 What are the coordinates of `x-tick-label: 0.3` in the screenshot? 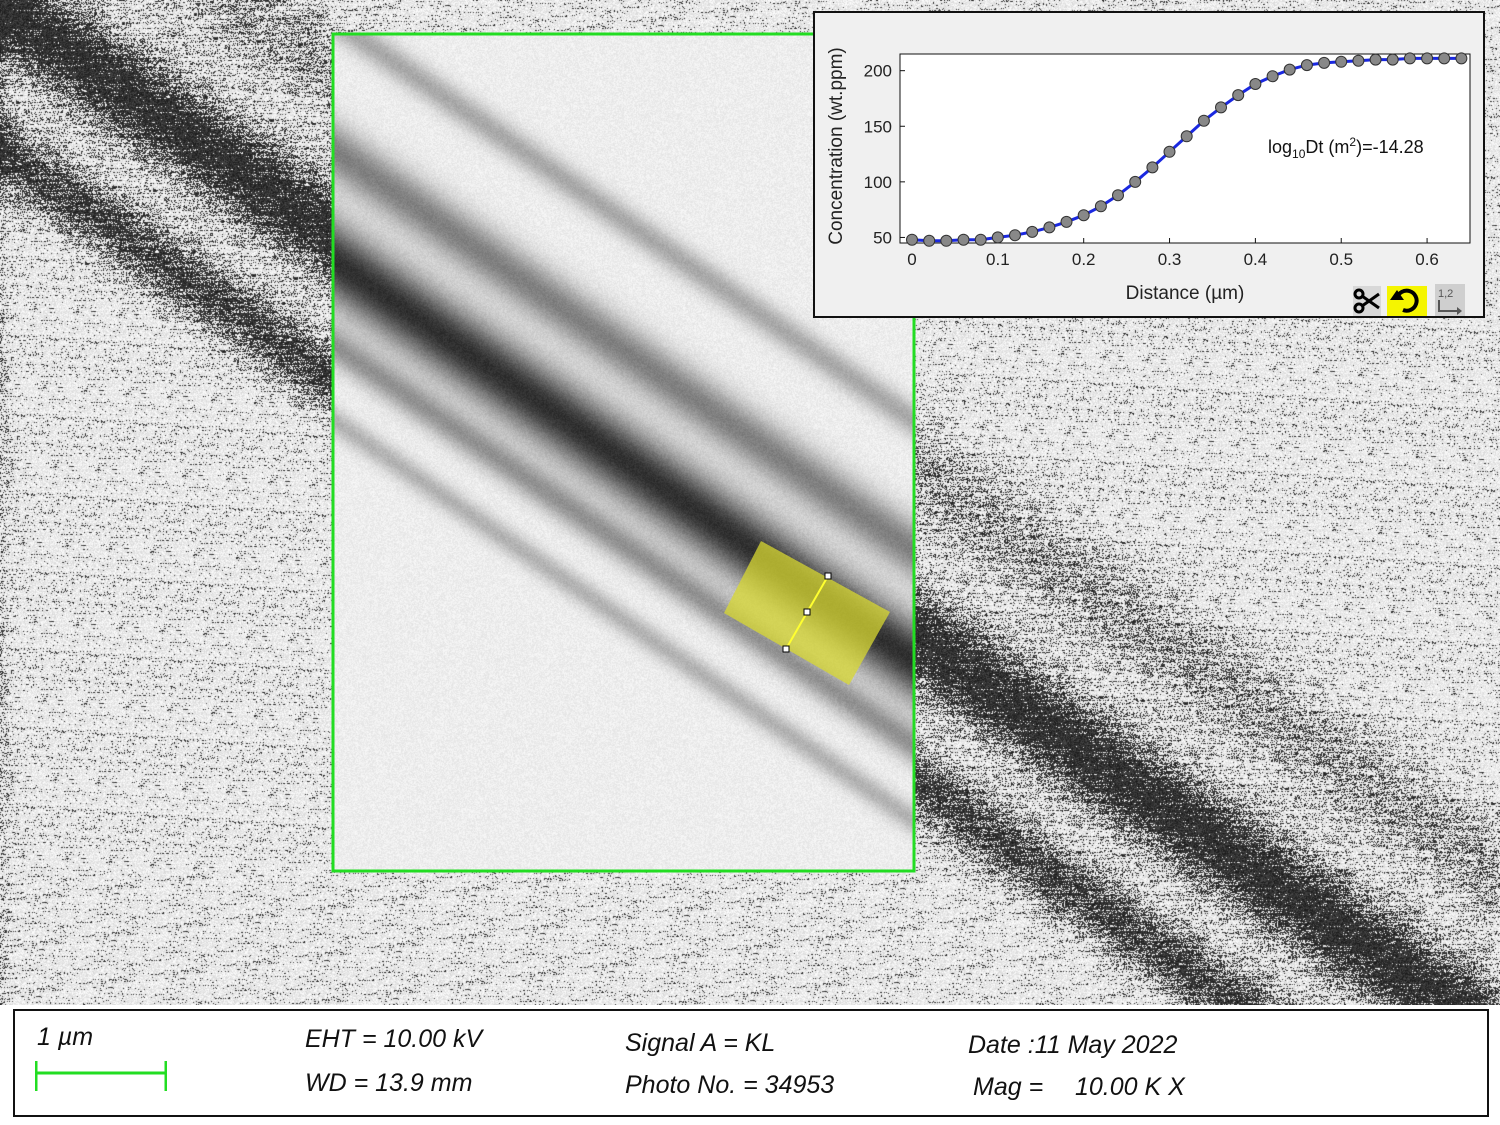 It's located at (1170, 259).